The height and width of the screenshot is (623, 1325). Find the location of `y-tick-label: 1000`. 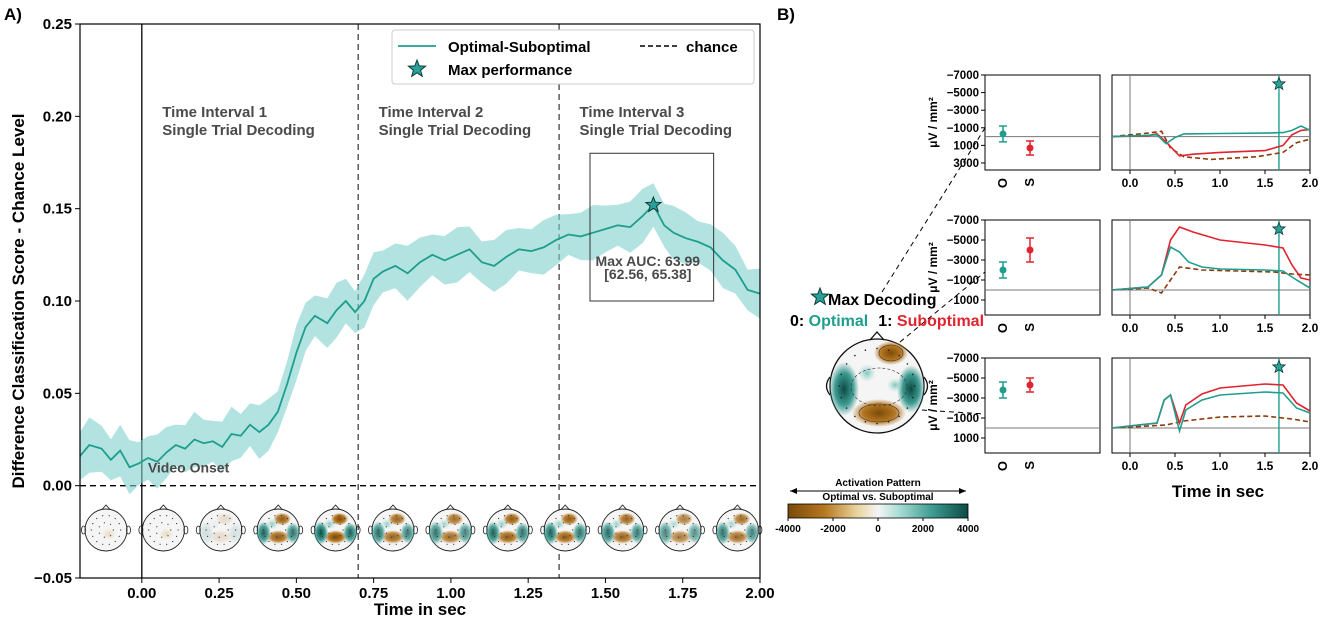

y-tick-label: 1000 is located at coordinates (966, 439).